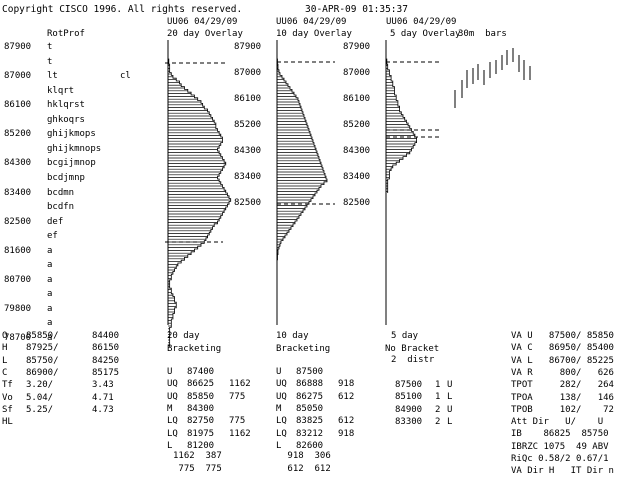 The width and height of the screenshot is (640, 480). Describe the element at coordinates (194, 349) in the screenshot. I see `bracket20-subtitle: Bracketing` at that location.